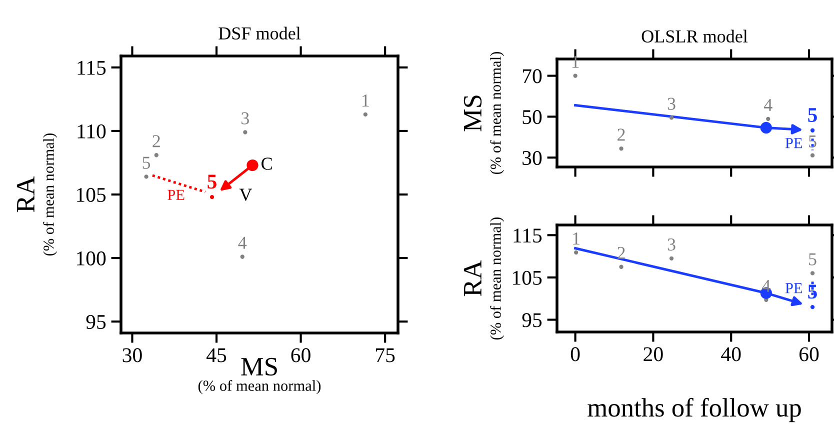 This screenshot has height=434, width=834. What do you see at coordinates (385, 355) in the screenshot?
I see `x-tick-label: 75` at bounding box center [385, 355].